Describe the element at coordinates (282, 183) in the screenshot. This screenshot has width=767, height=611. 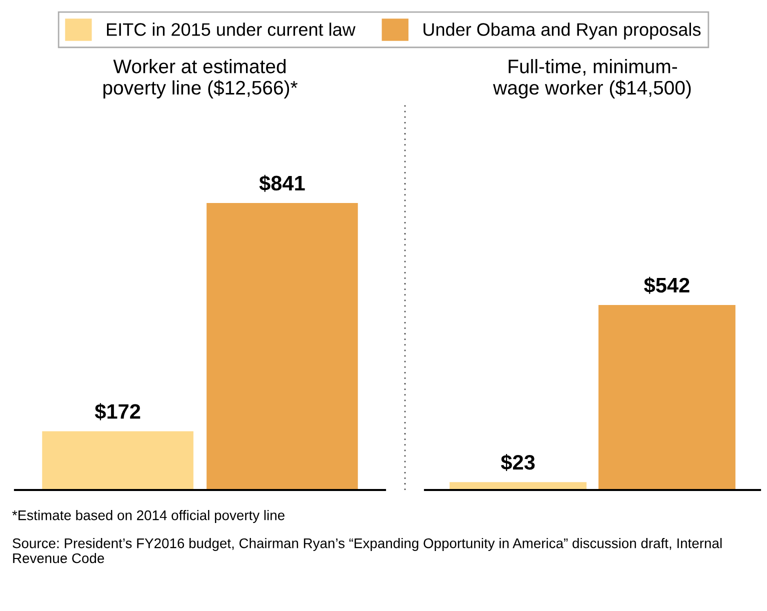
I see `data-label: $841` at that location.